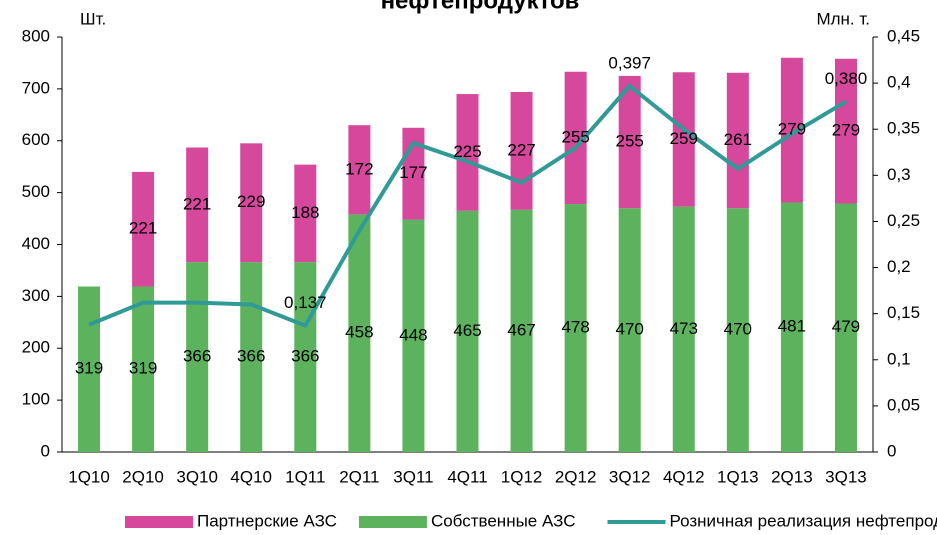 The height and width of the screenshot is (535, 937). What do you see at coordinates (630, 476) in the screenshot?
I see `x-tick-label: 3Q12` at bounding box center [630, 476].